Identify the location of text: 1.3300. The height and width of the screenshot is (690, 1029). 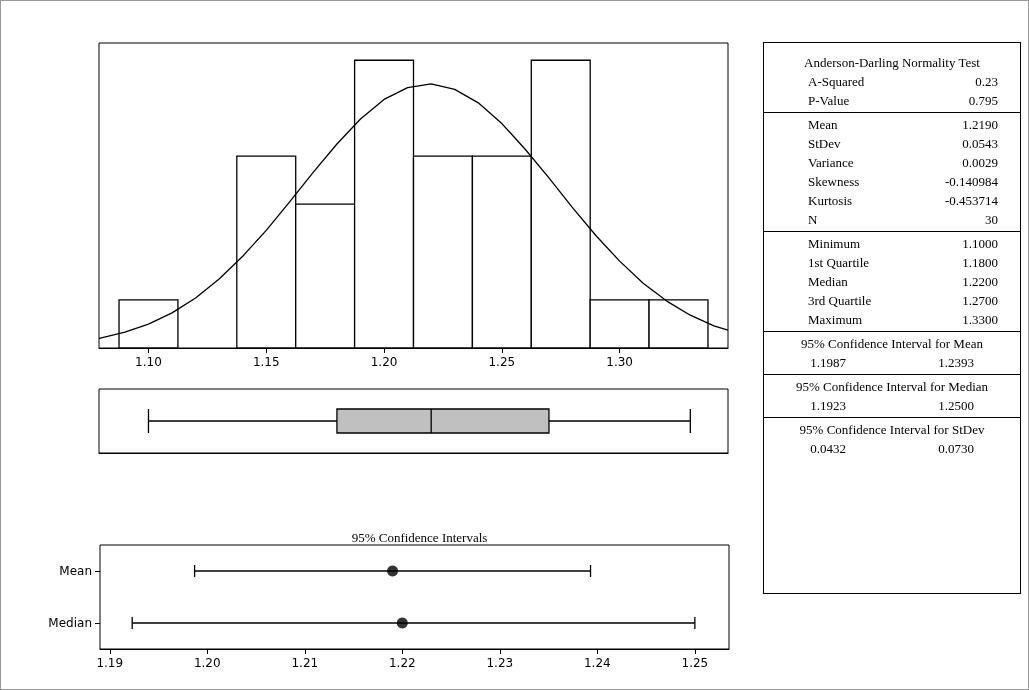
(980, 320).